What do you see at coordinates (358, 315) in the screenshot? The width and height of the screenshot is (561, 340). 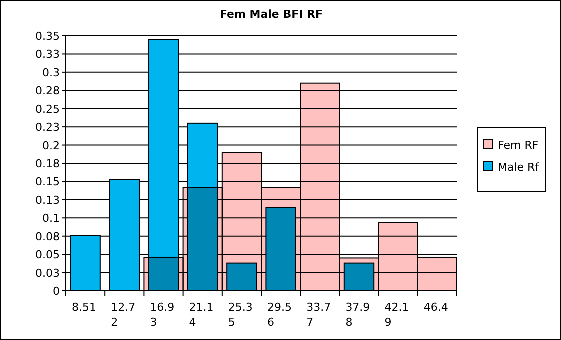 I see `x-tick-label: 37.98` at bounding box center [358, 315].